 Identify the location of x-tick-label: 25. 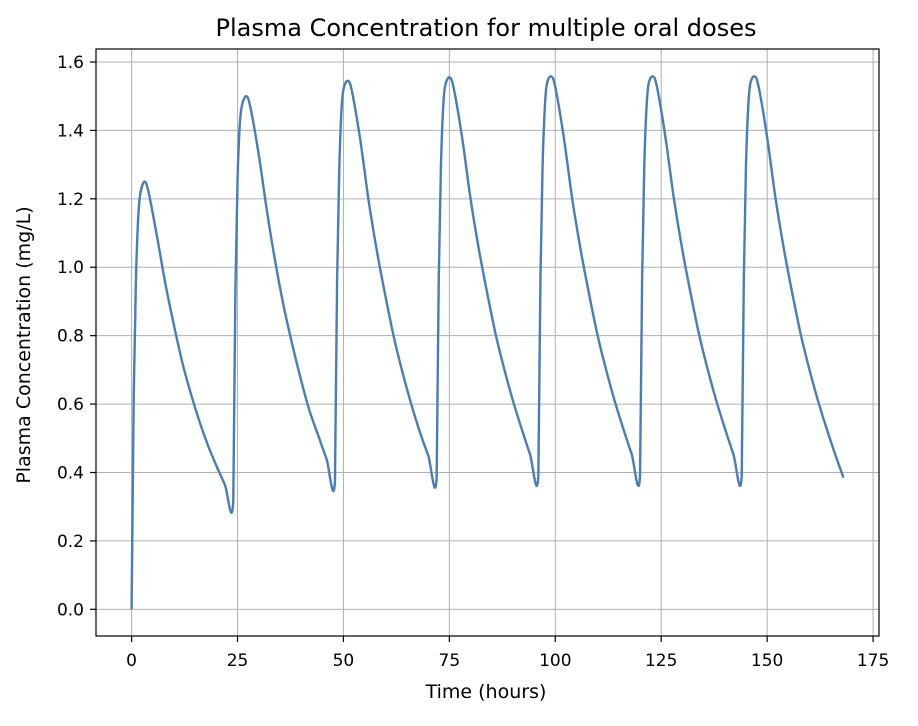
(238, 661).